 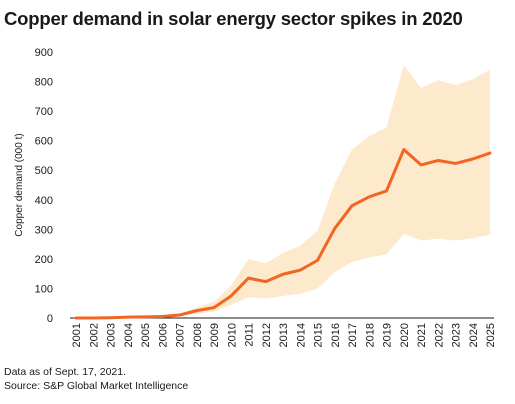 I want to click on x-tick-label: 2023, so click(x=457, y=335).